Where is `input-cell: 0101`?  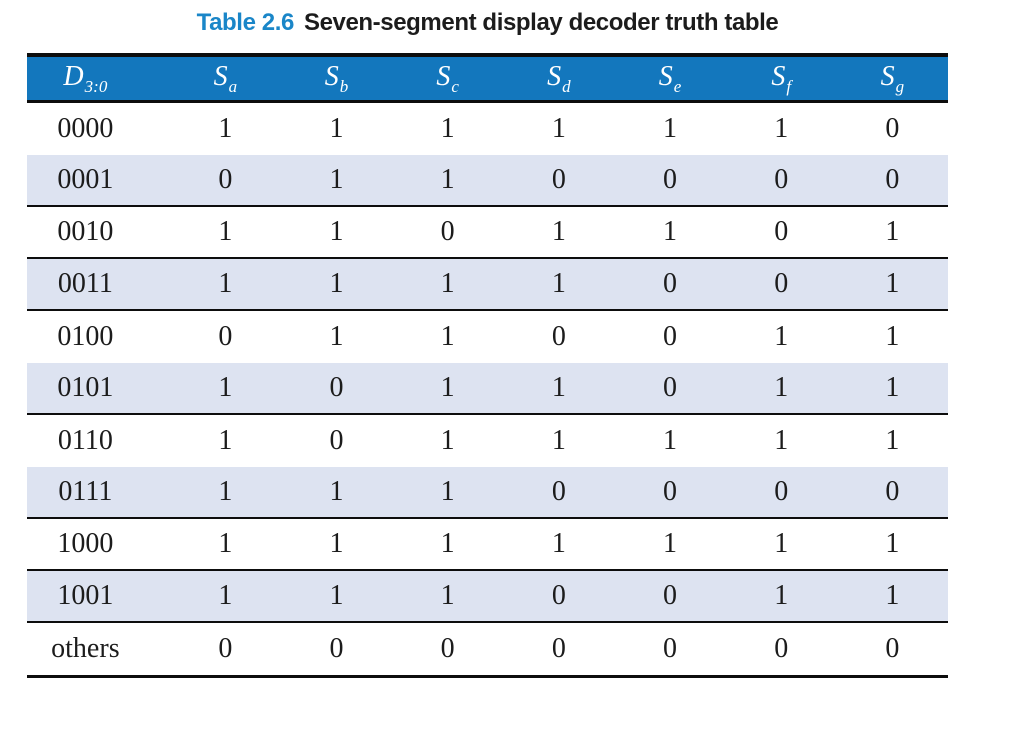
input-cell: 0101 is located at coordinates (85, 387).